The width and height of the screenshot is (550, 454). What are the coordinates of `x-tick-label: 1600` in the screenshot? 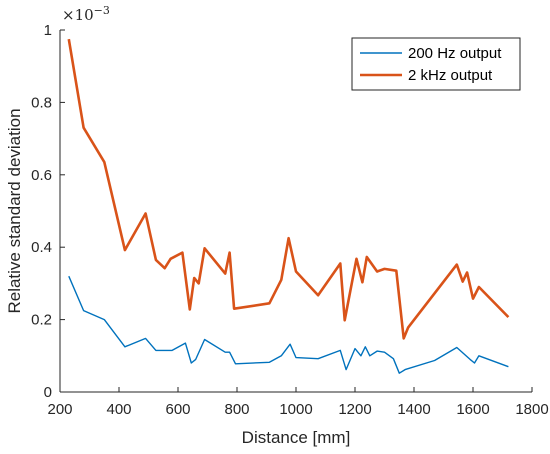 It's located at (472, 409).